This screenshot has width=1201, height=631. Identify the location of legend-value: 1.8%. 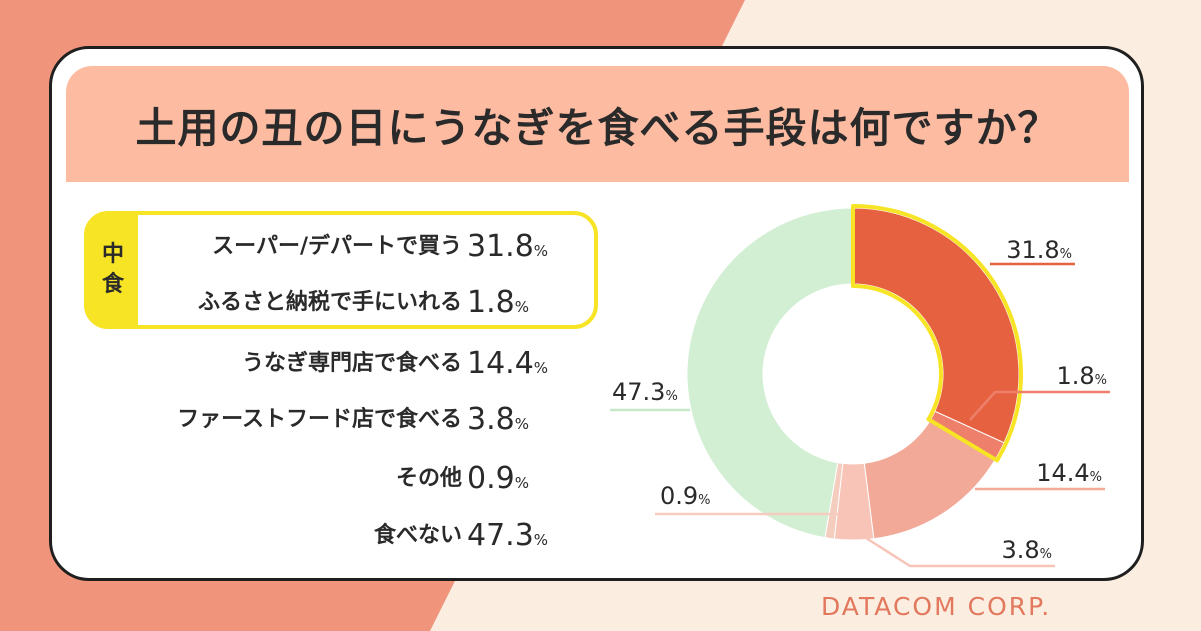
(498, 305).